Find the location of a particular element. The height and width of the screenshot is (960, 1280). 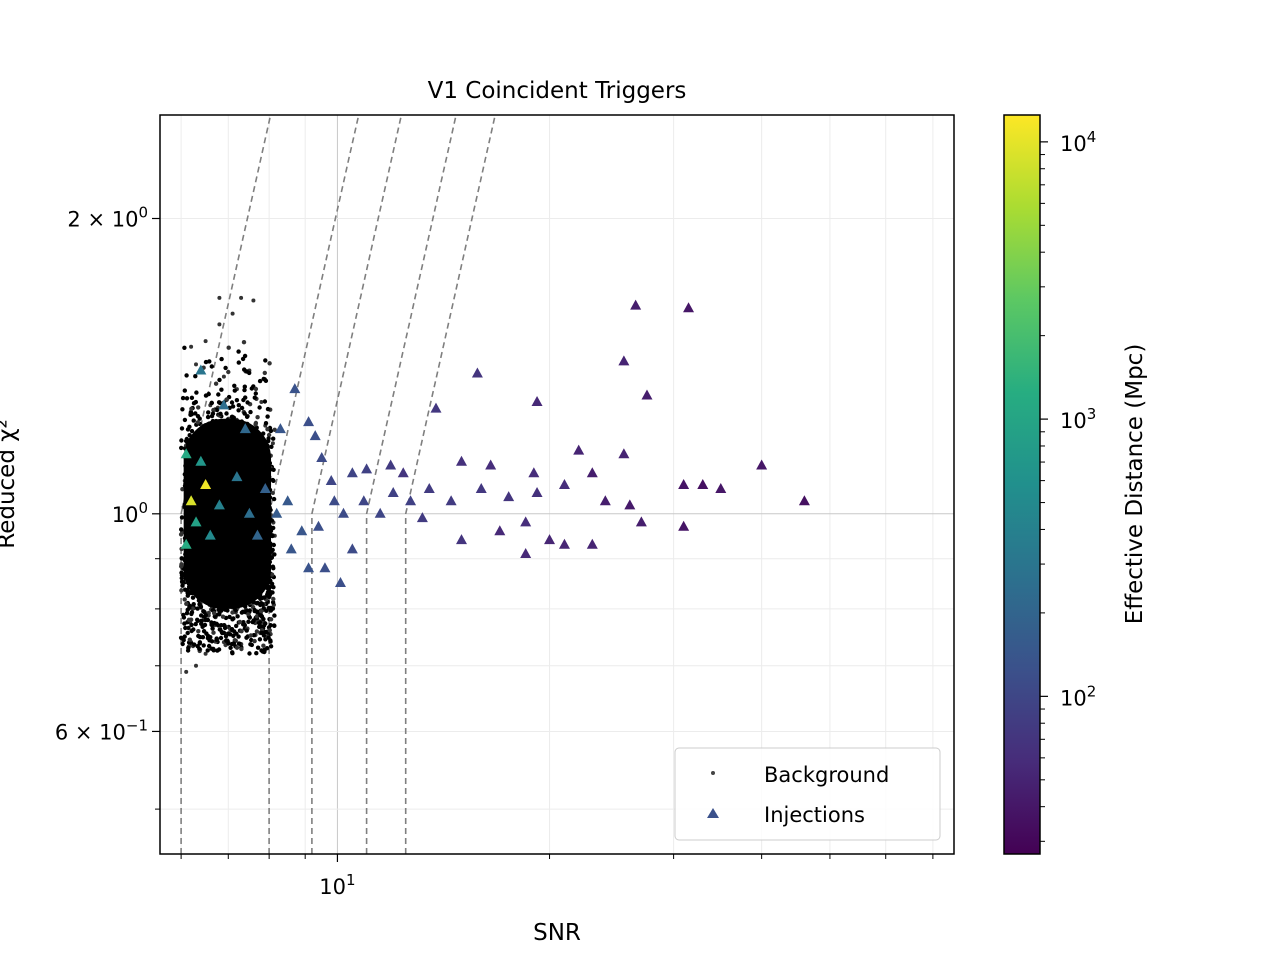

colorbar is located at coordinates (1022, 484).